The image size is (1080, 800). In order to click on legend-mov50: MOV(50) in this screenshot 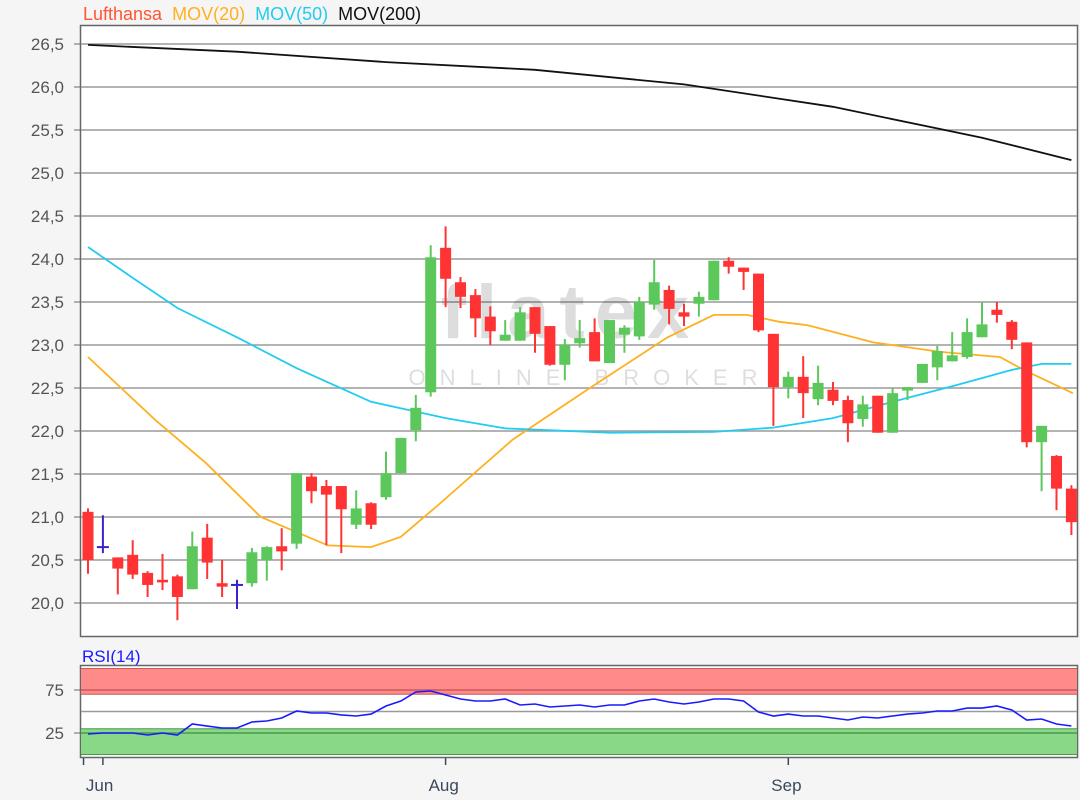, I will do `click(291, 14)`.